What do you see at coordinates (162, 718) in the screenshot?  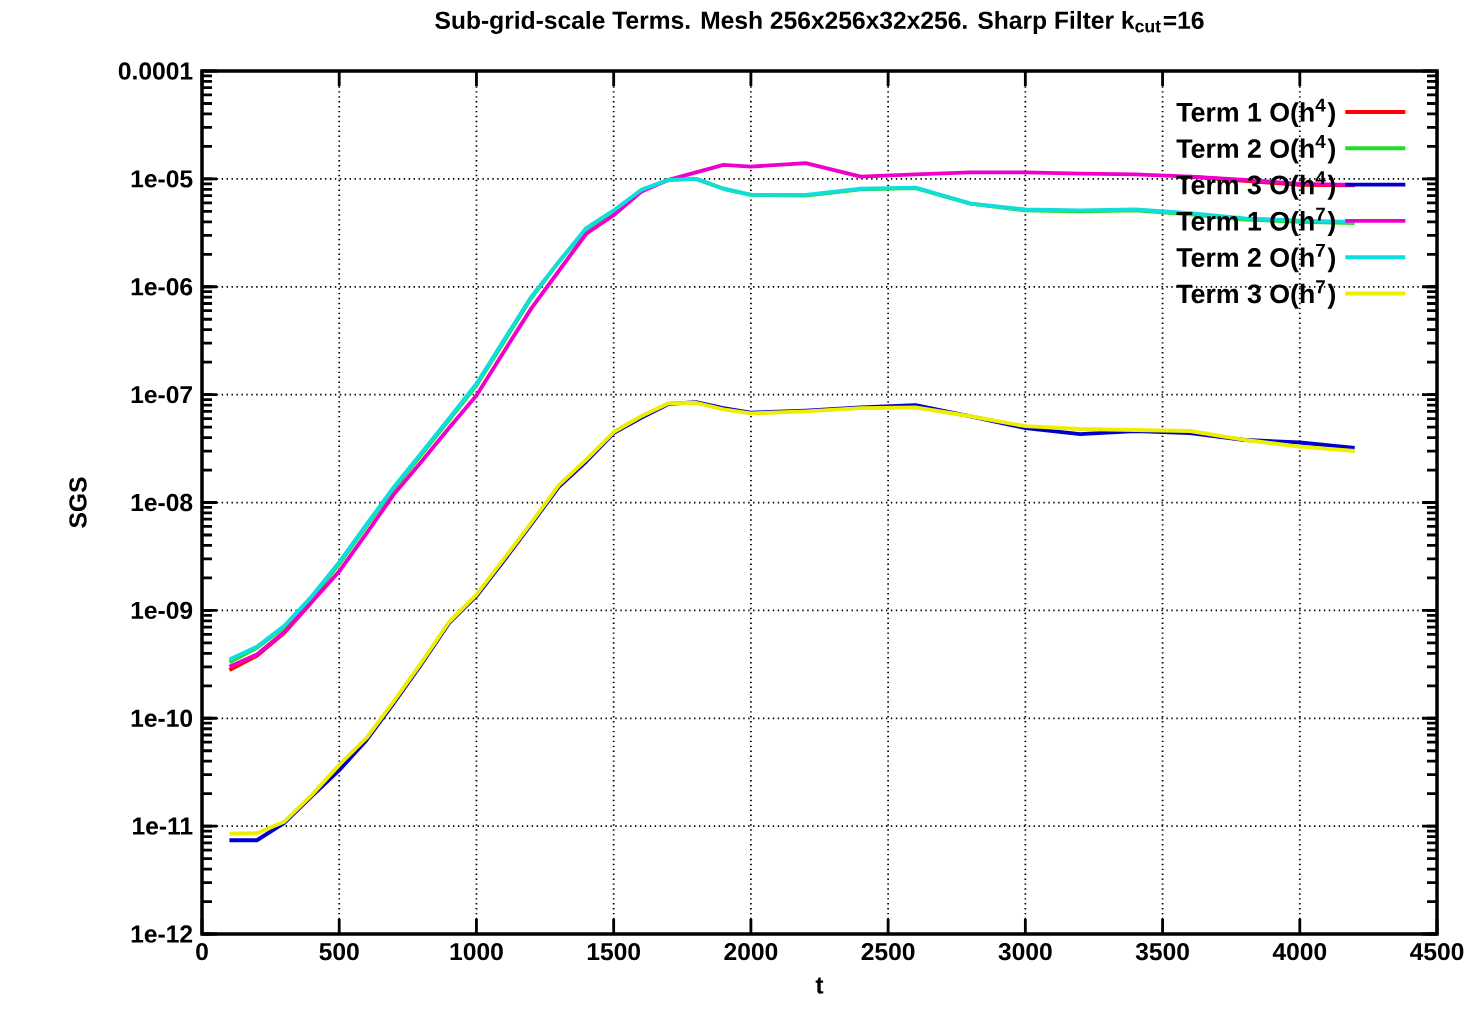 I see `y-tick-label: 1e-10` at bounding box center [162, 718].